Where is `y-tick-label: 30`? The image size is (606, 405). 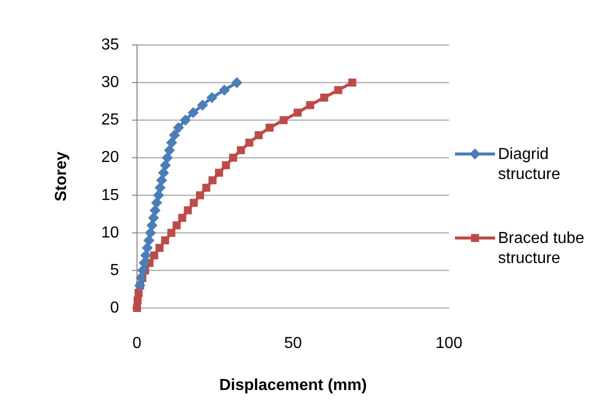
y-tick-label: 30 is located at coordinates (110, 83).